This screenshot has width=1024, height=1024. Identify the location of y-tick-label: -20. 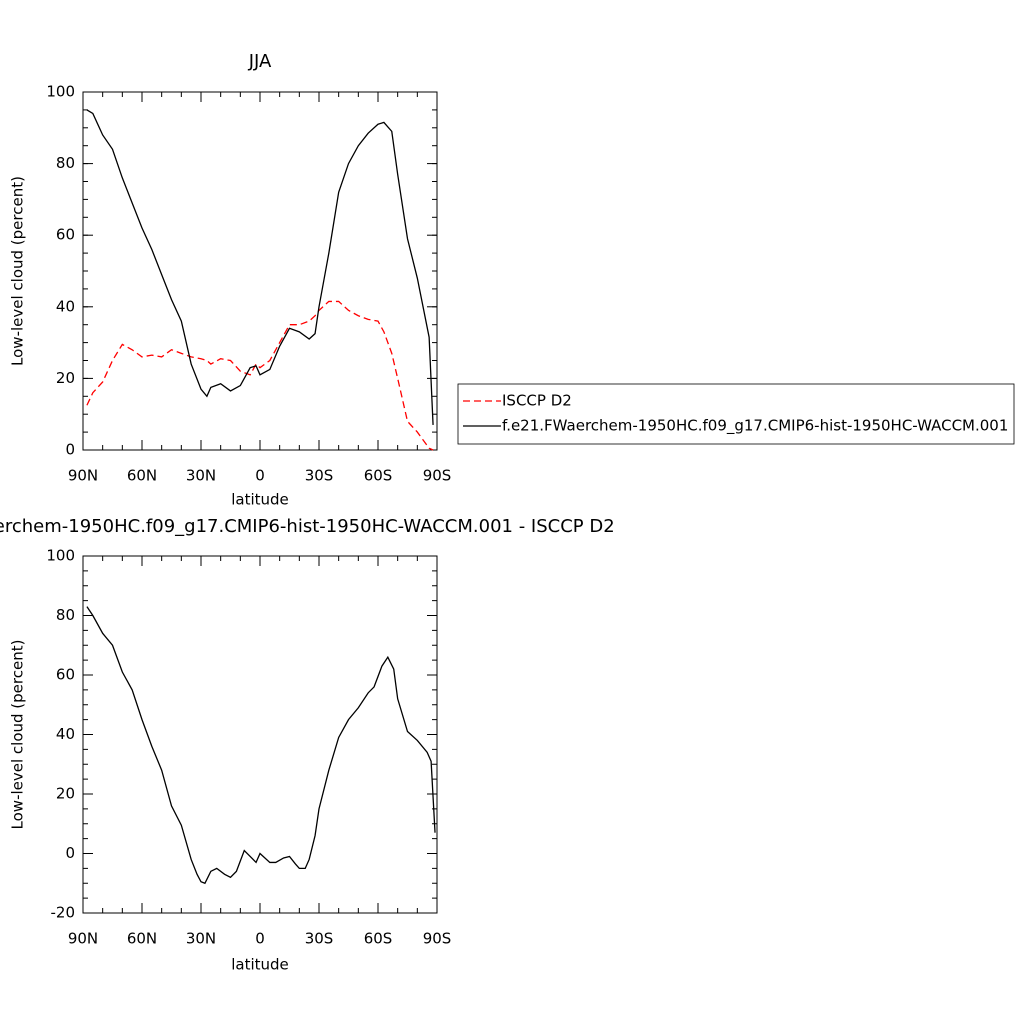
(63, 913).